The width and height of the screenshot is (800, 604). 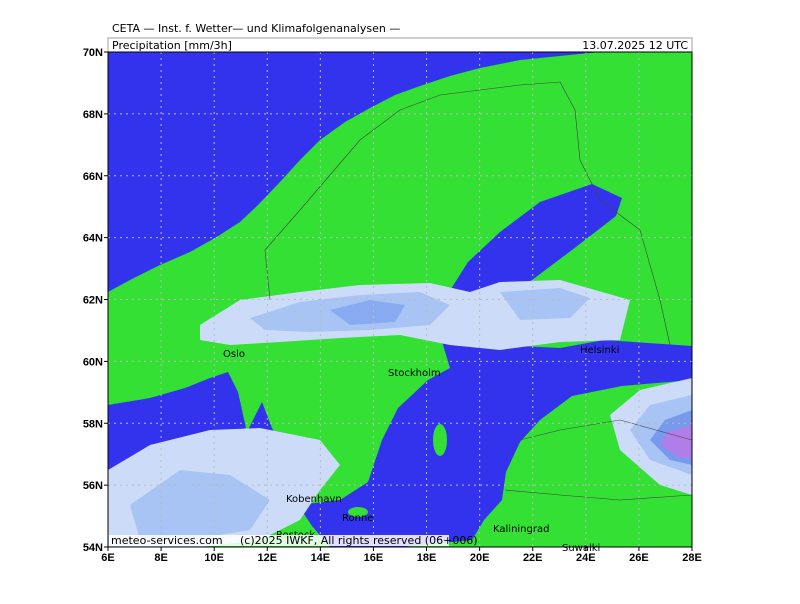 What do you see at coordinates (521, 529) in the screenshot?
I see `city-label: Kaliningrad` at bounding box center [521, 529].